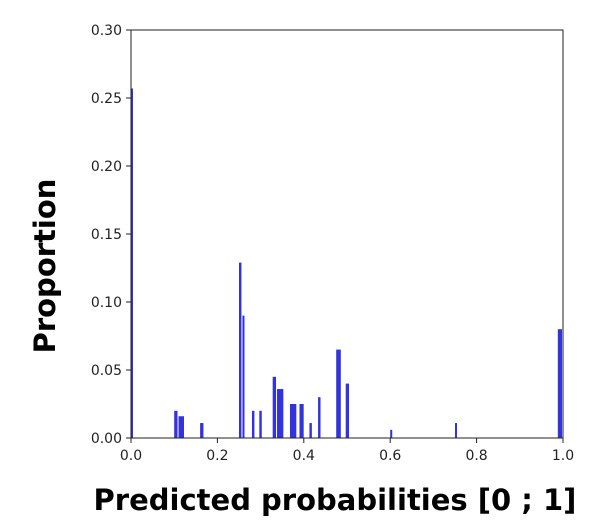 The width and height of the screenshot is (602, 532). I want to click on y-tick-label-3: 0.15, so click(106, 235).